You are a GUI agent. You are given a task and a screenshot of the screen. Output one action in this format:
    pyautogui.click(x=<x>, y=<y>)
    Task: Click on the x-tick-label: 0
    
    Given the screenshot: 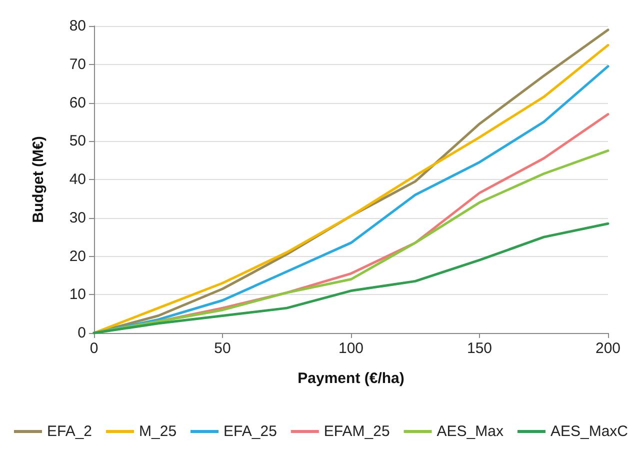 What is the action you would take?
    pyautogui.click(x=94, y=348)
    